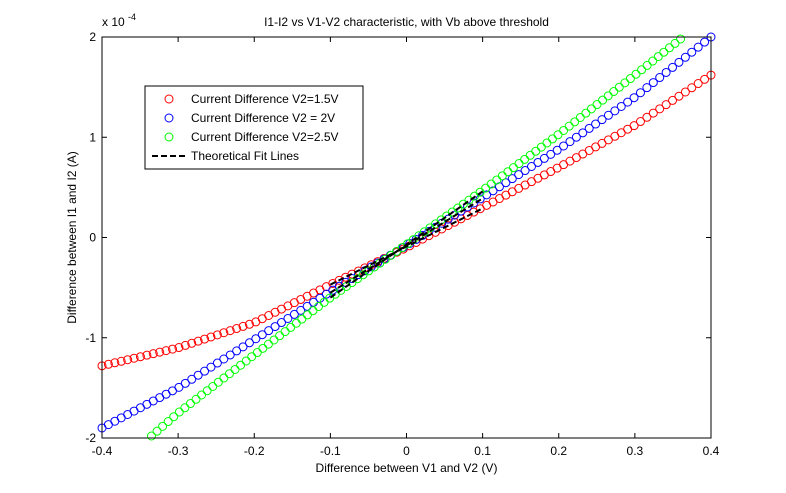 The height and width of the screenshot is (493, 786). Describe the element at coordinates (132, 17) in the screenshot. I see `y-exponent-power: -4` at that location.